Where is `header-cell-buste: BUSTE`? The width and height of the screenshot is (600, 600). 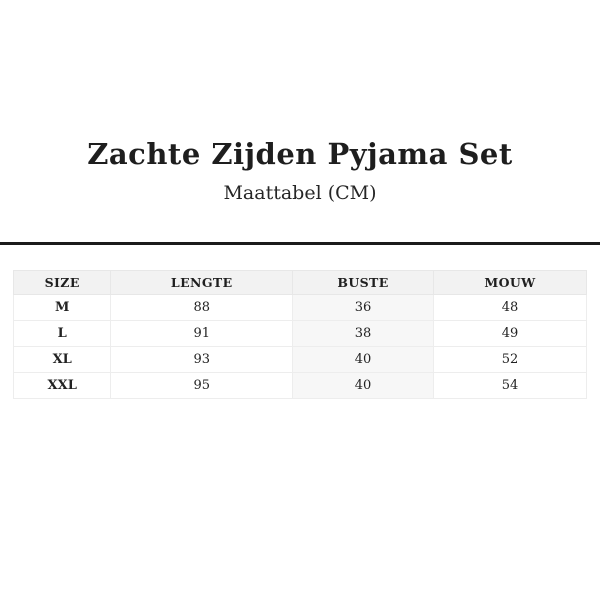
header-cell-buste: BUSTE is located at coordinates (363, 282).